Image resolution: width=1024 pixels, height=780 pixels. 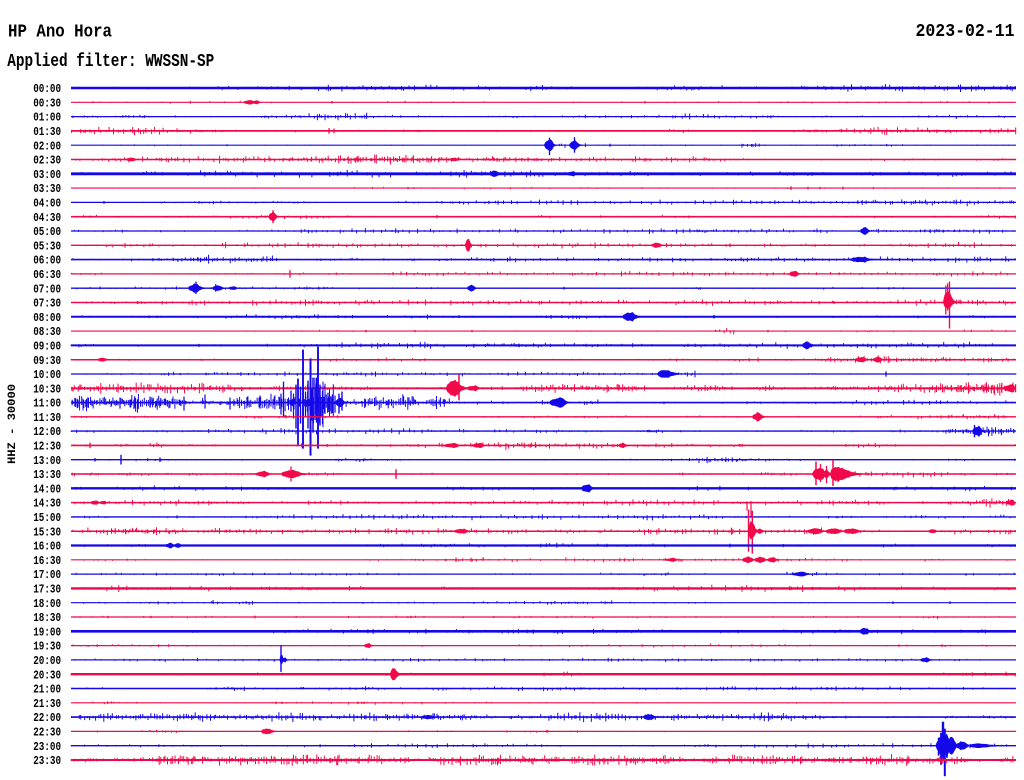 What do you see at coordinates (965, 32) in the screenshot?
I see `svg-text: 2023-02-11` at bounding box center [965, 32].